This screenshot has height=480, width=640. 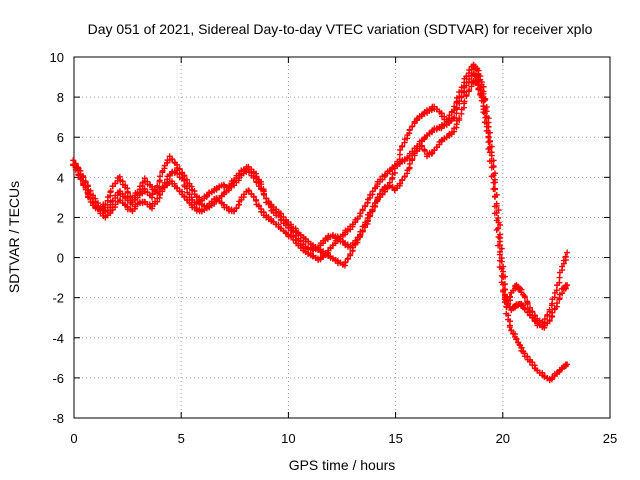 I want to click on x-tick-label: 20, so click(x=503, y=438).